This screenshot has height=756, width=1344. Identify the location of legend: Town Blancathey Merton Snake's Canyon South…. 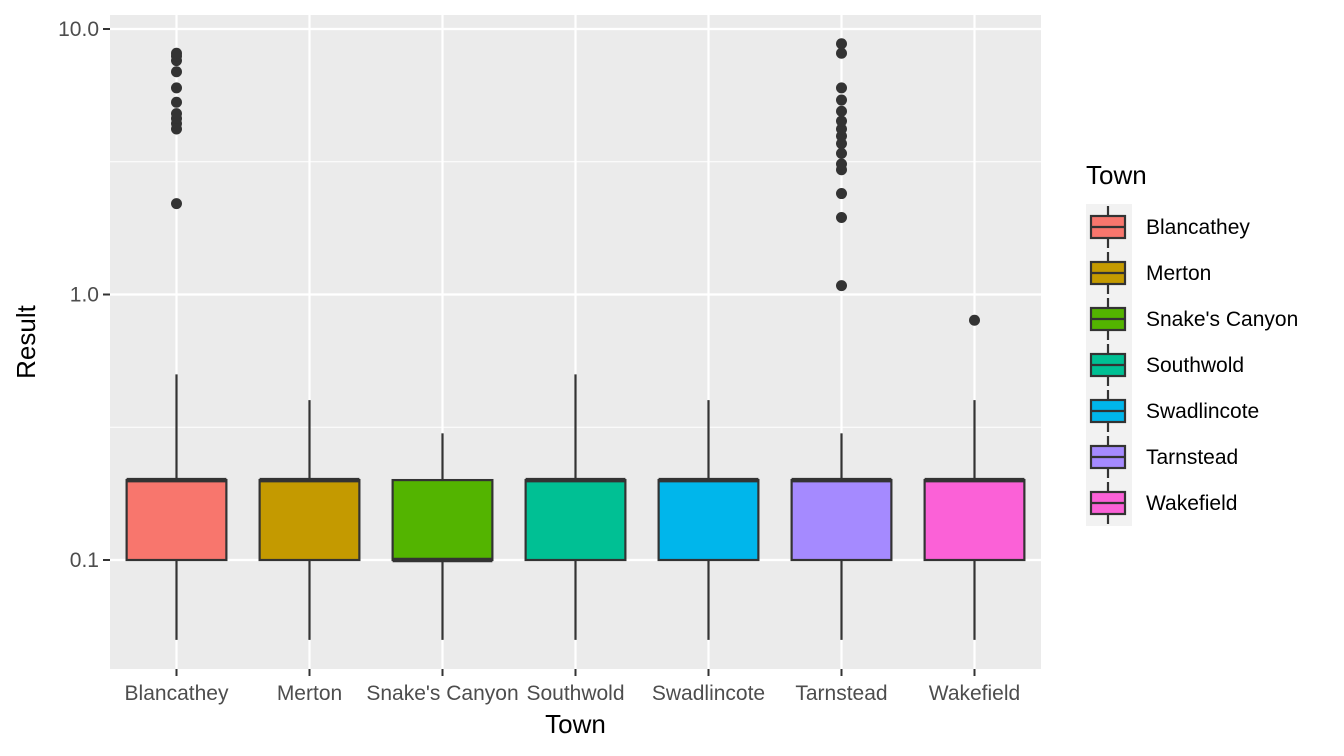
(1192, 343).